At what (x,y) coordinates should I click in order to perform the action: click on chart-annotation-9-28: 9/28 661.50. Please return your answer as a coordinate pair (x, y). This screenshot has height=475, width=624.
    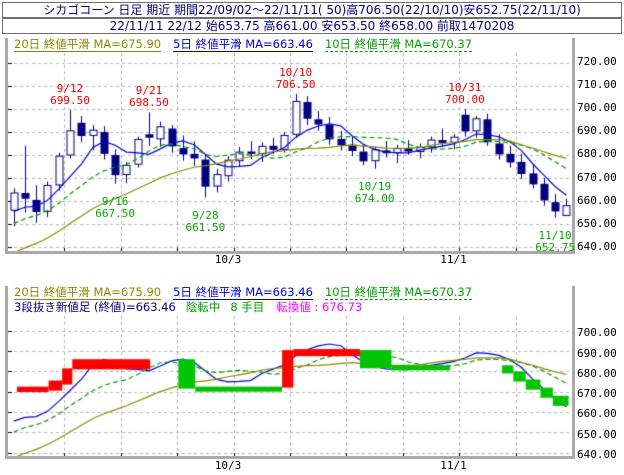
    Looking at the image, I should click on (205, 221).